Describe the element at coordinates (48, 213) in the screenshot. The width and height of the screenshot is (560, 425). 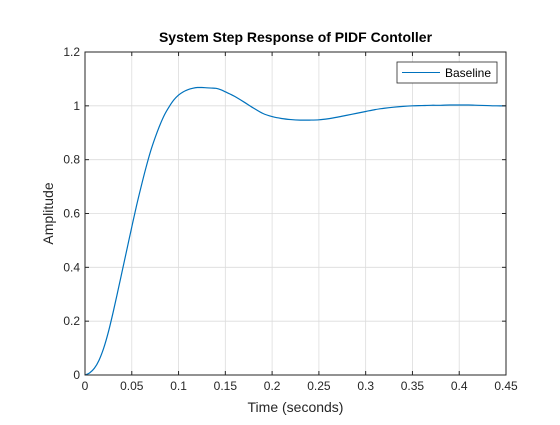
I see `y-axis-label: Amplitude` at that location.